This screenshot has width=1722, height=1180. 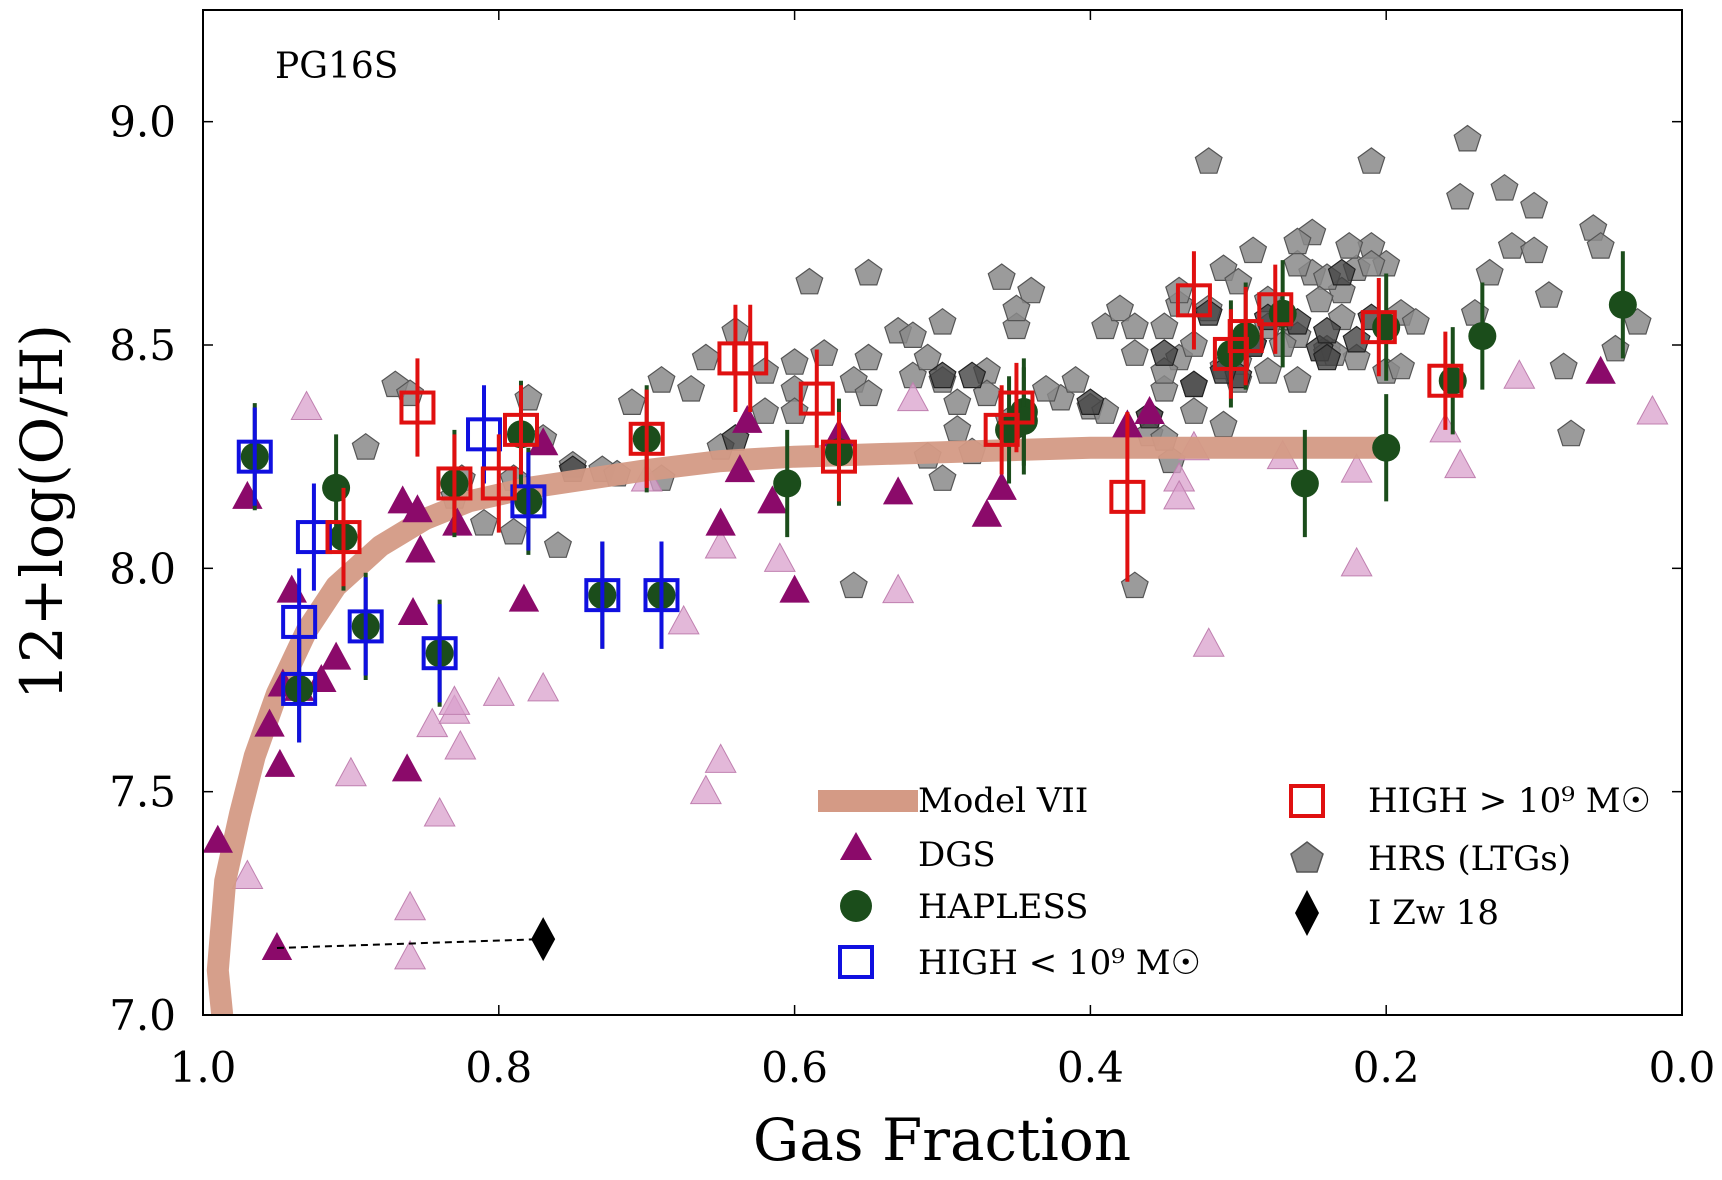 I want to click on legend-high-low-marker, so click(x=856, y=962).